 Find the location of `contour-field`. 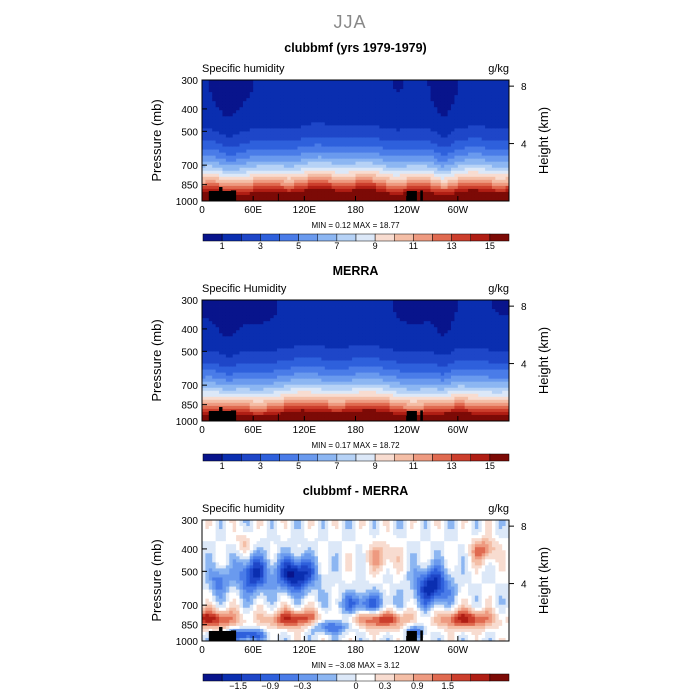

contour-field is located at coordinates (356, 361).